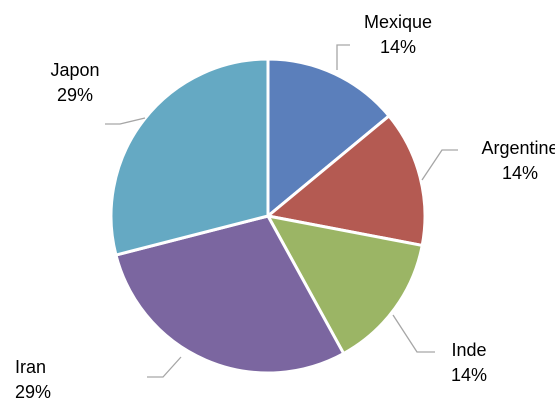 Image resolution: width=555 pixels, height=406 pixels. Describe the element at coordinates (398, 22) in the screenshot. I see `slice-label-mexique: Mexique` at that location.